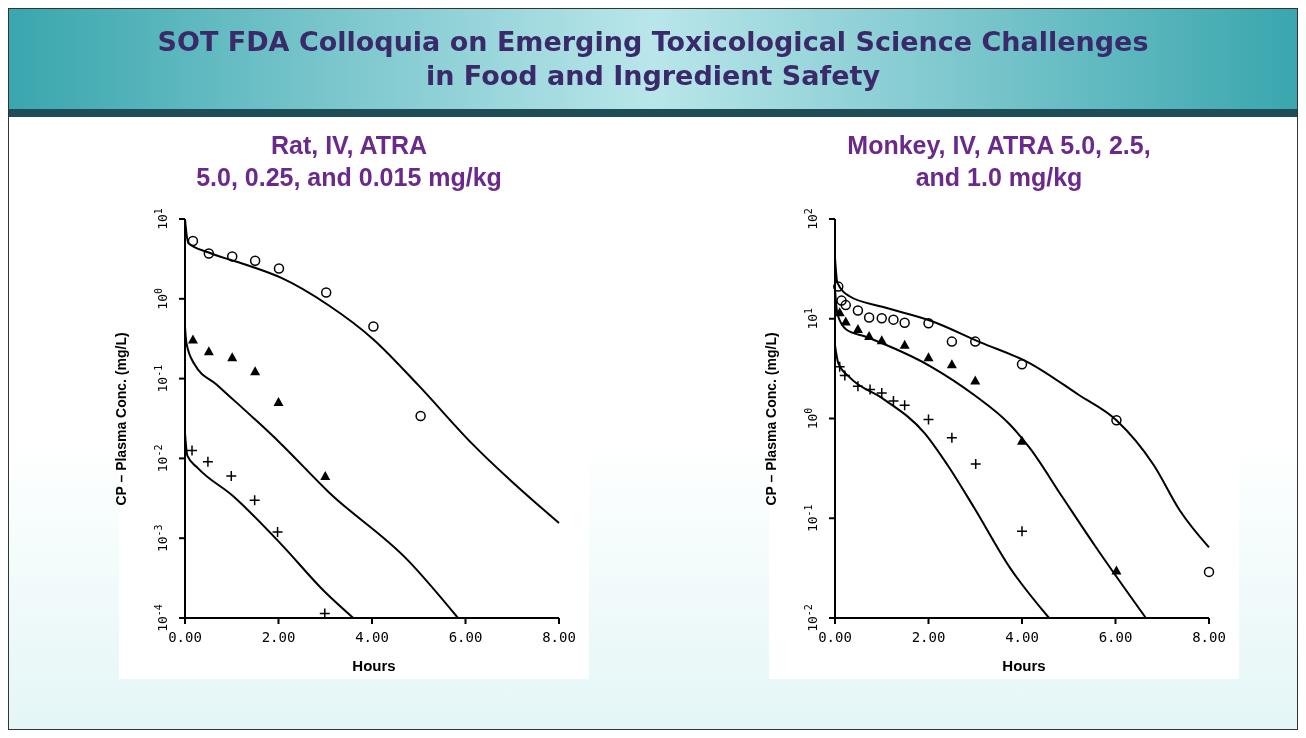 This screenshot has width=1306, height=738. I want to click on chart-title: Monkey, IV, ATRA 5.0, 2.5, and 1.0 mg/kg, so click(999, 161).